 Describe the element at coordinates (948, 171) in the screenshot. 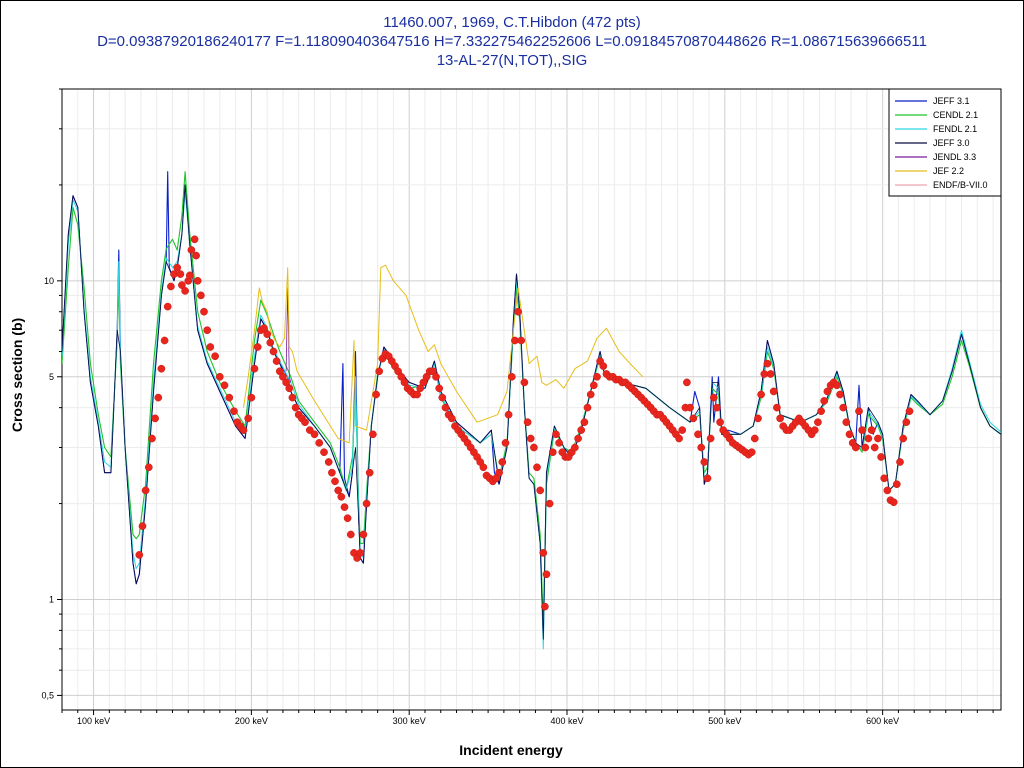

I see `legend-label: JEF 2.2` at that location.